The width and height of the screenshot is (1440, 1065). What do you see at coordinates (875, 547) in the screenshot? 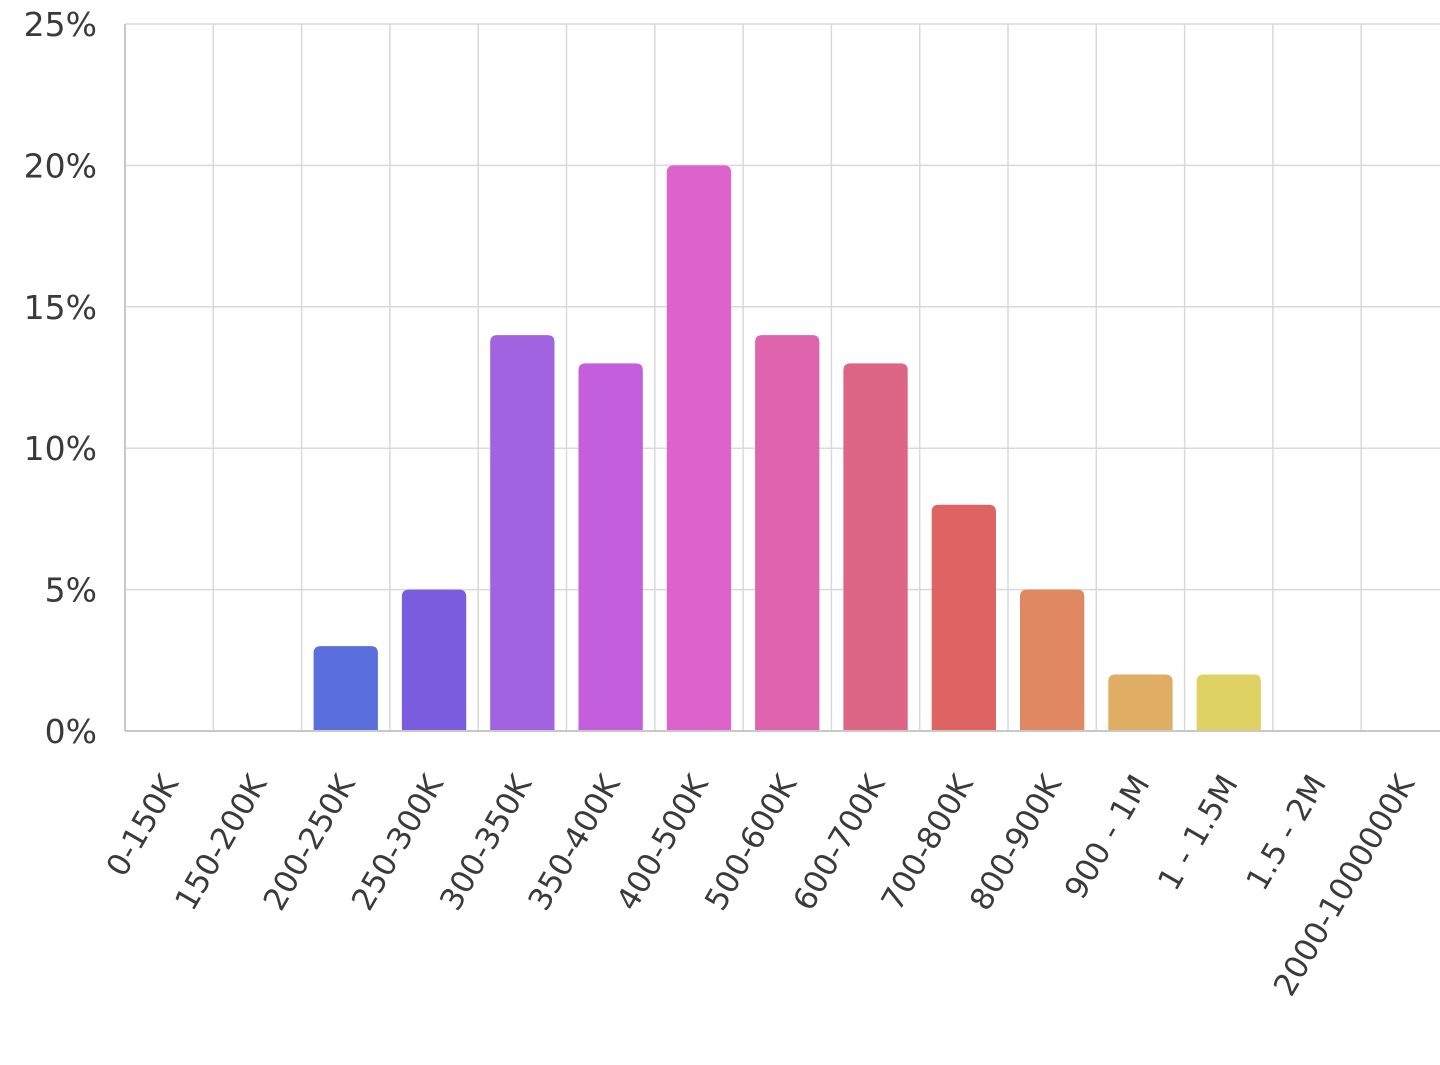
I see `bar-600-700k` at bounding box center [875, 547].